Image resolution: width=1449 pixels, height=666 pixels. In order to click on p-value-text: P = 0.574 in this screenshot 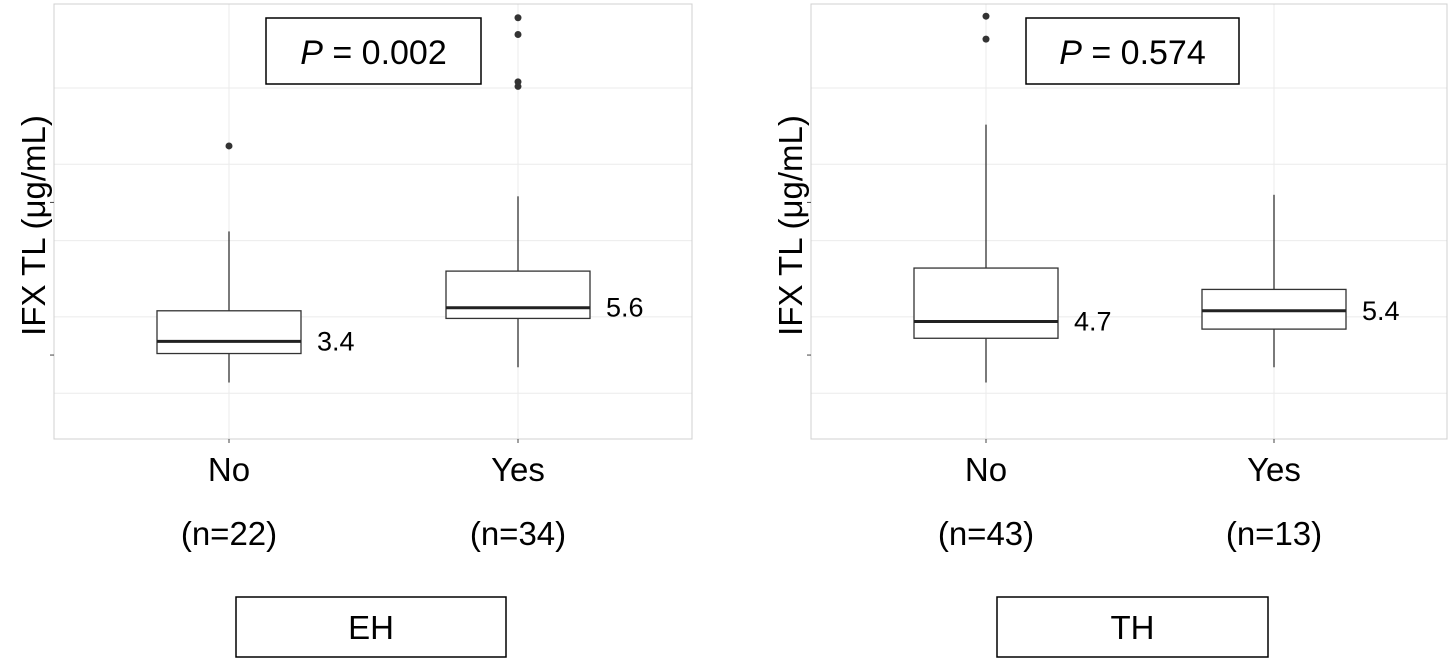, I will do `click(1132, 53)`.